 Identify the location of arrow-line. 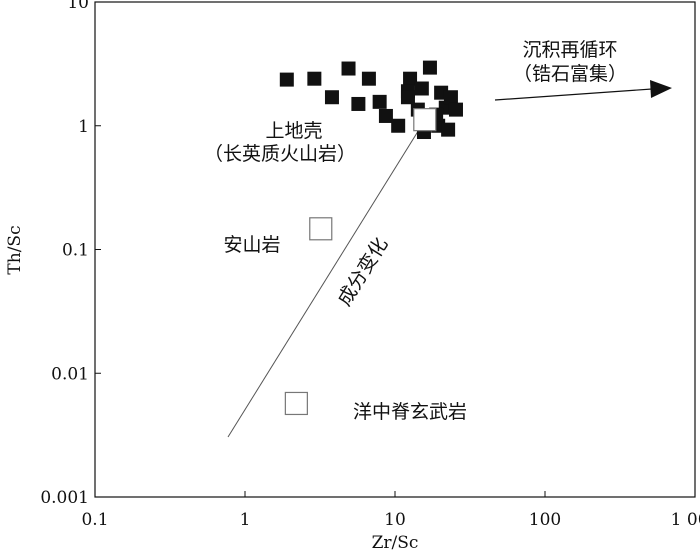
(573, 94).